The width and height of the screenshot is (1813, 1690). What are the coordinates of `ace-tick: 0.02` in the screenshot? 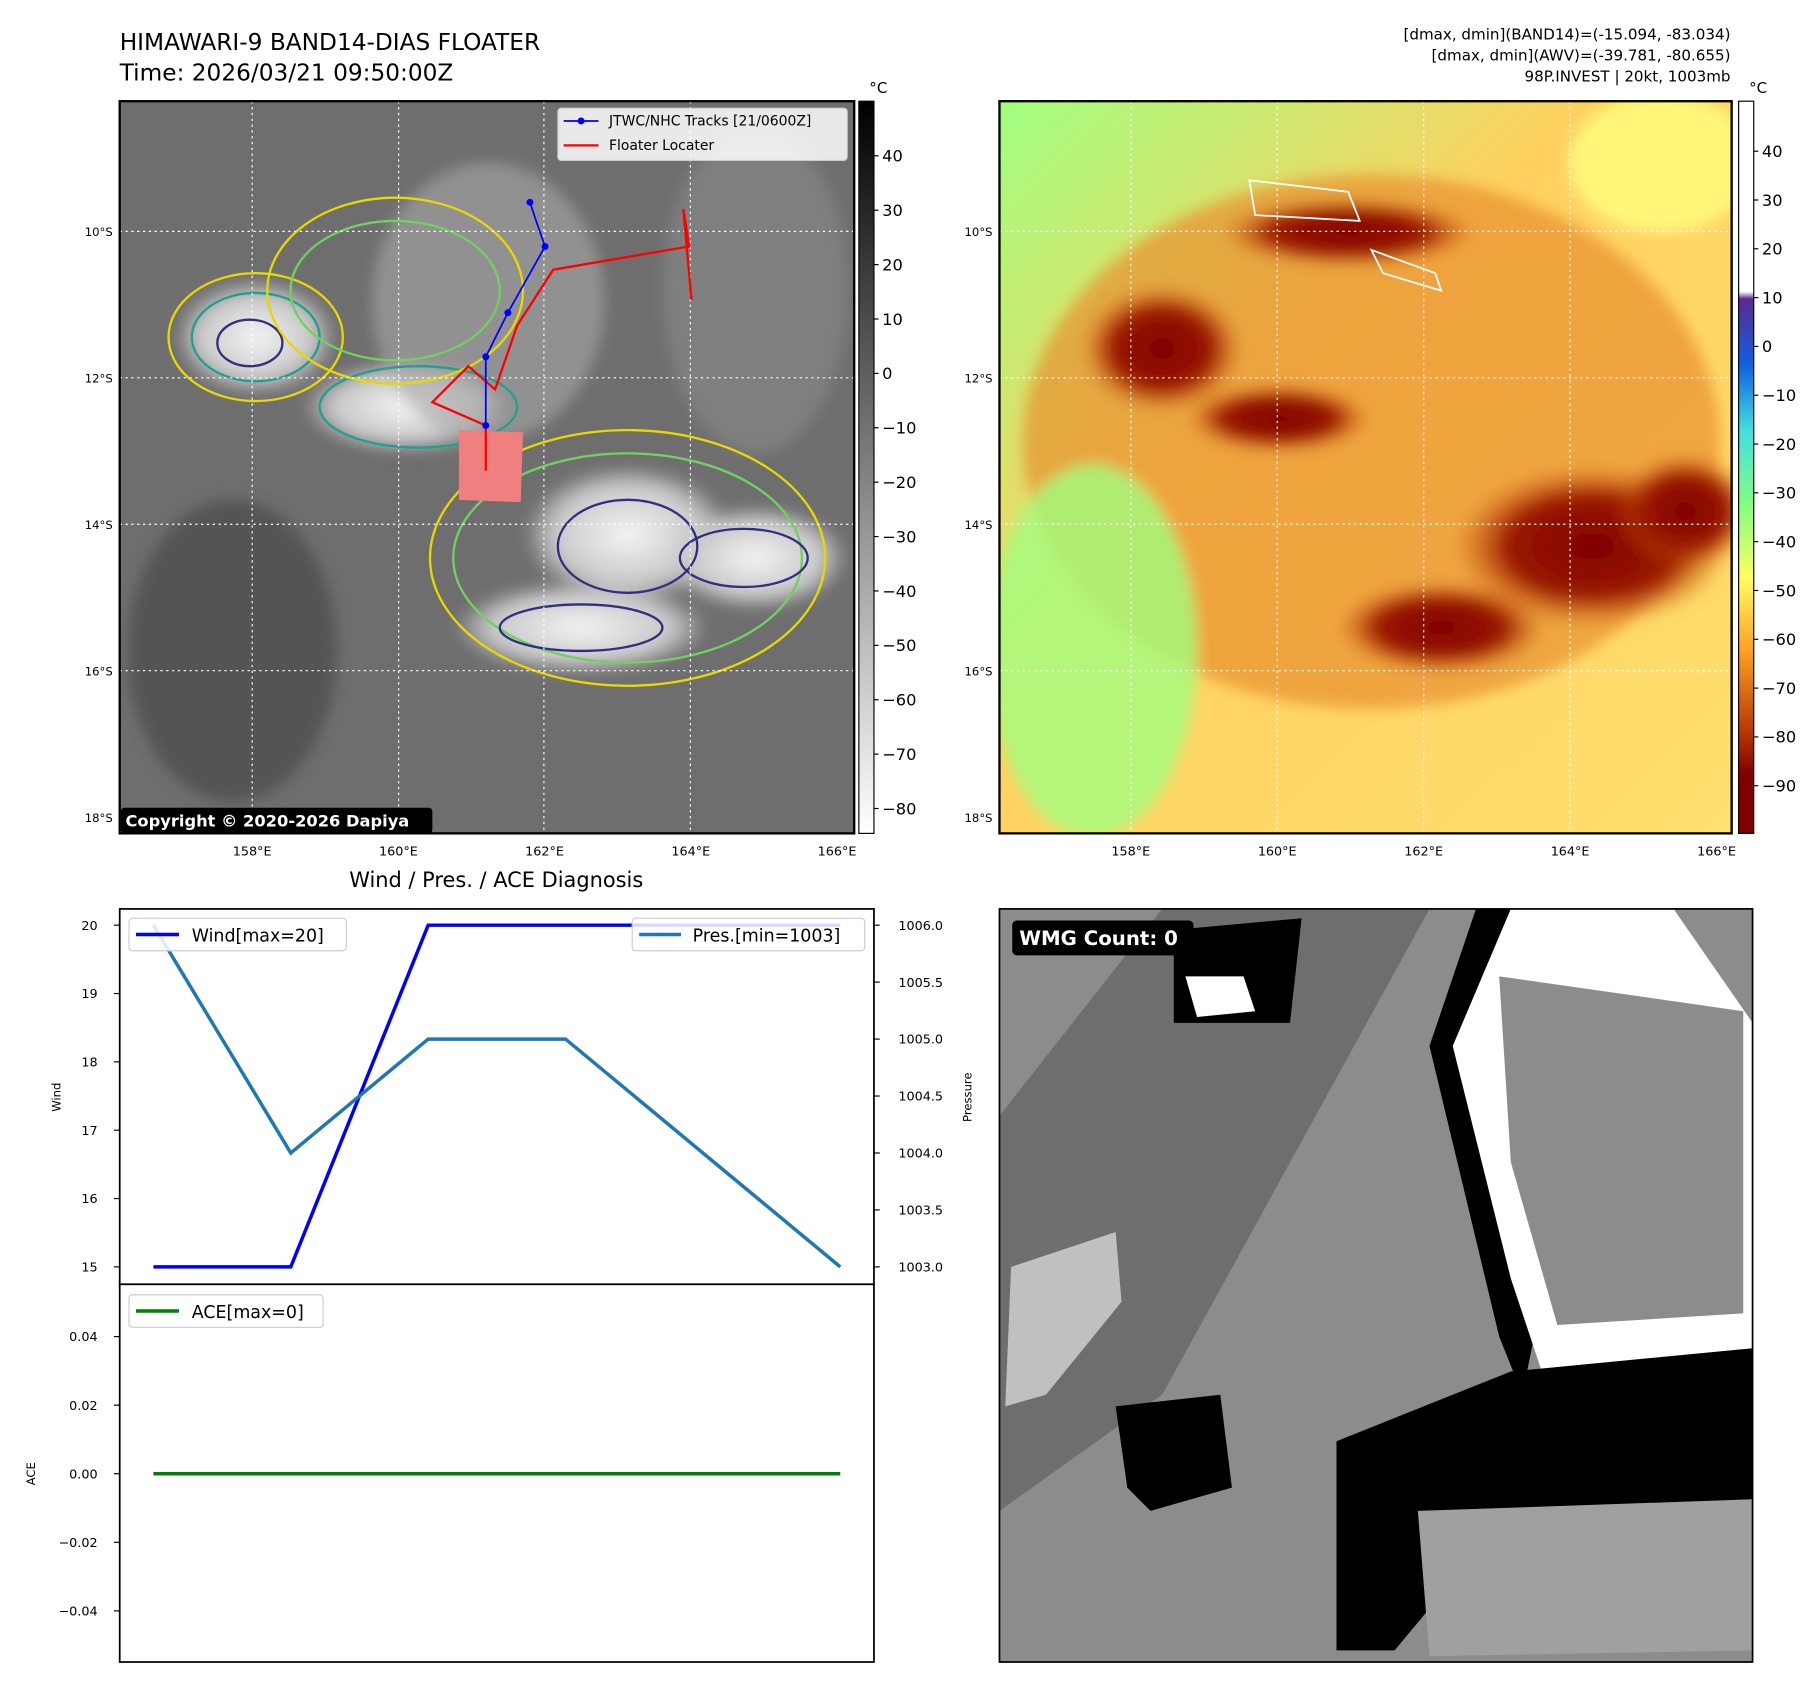 It's located at (83, 1406).